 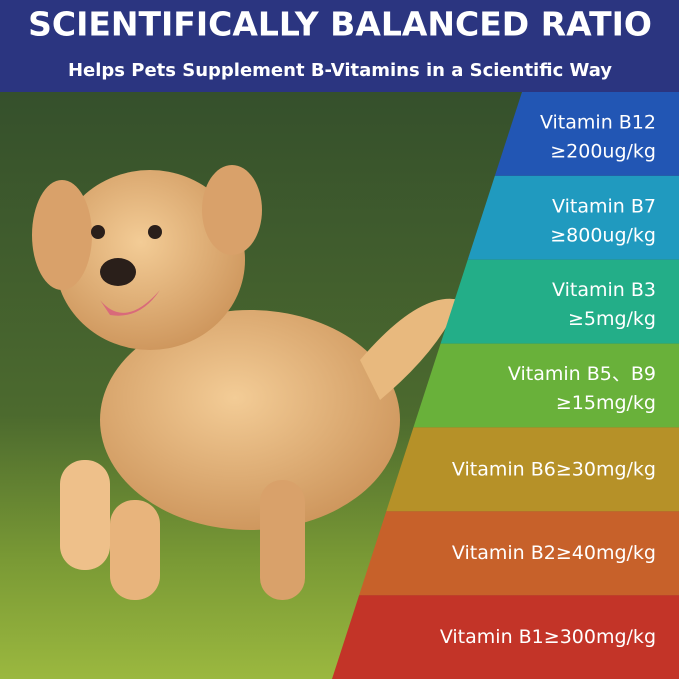 I want to click on band-value: ≥30mg/kg, so click(x=606, y=469).